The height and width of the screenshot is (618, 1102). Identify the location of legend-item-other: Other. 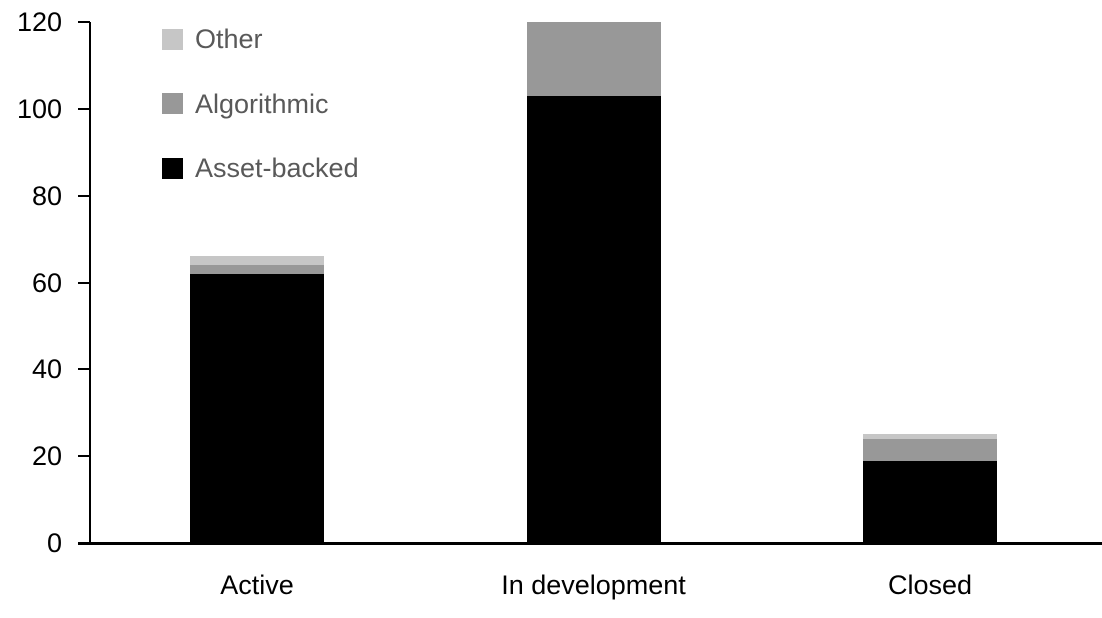
(212, 39).